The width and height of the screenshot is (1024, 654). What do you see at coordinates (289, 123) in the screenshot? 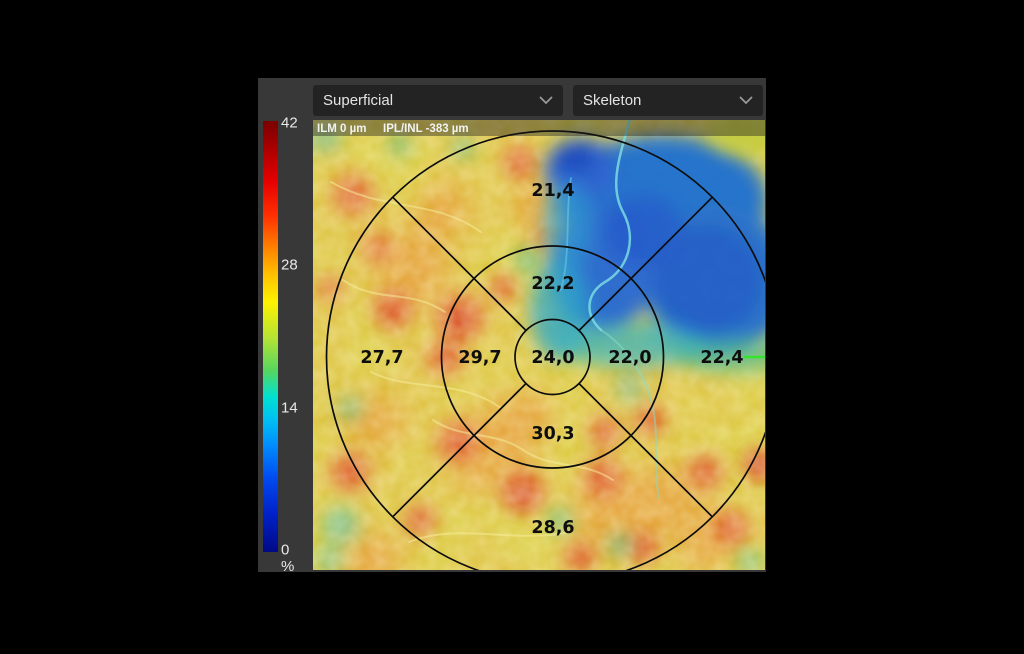
I see `scale-tick-max: 42` at bounding box center [289, 123].